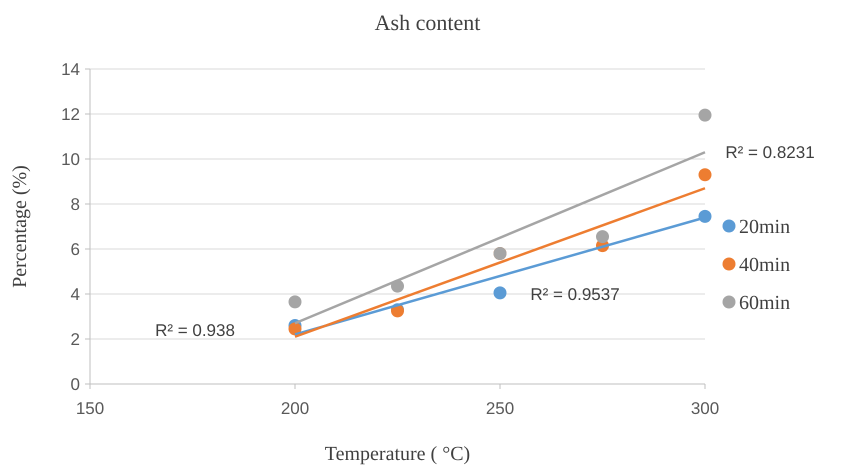 This screenshot has width=854, height=472. I want to click on chart-title: Ash content, so click(427, 22).